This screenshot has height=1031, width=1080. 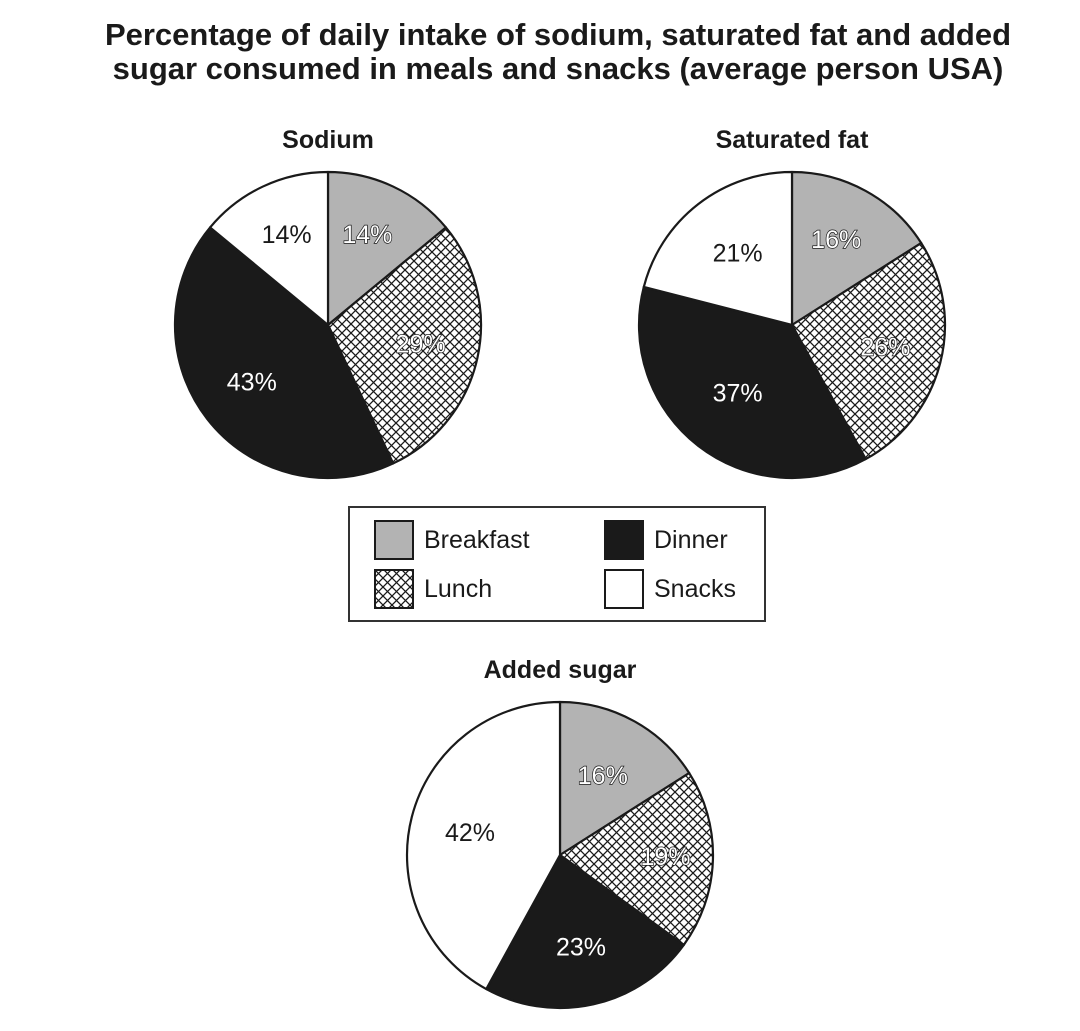 I want to click on slice-saturated-fat-lunch, so click(x=868, y=351).